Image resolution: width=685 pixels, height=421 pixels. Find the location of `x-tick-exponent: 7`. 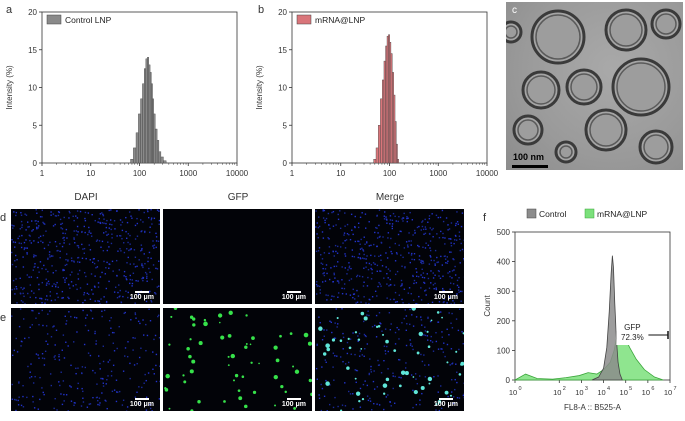

x-tick-exponent: 7 is located at coordinates (674, 389).